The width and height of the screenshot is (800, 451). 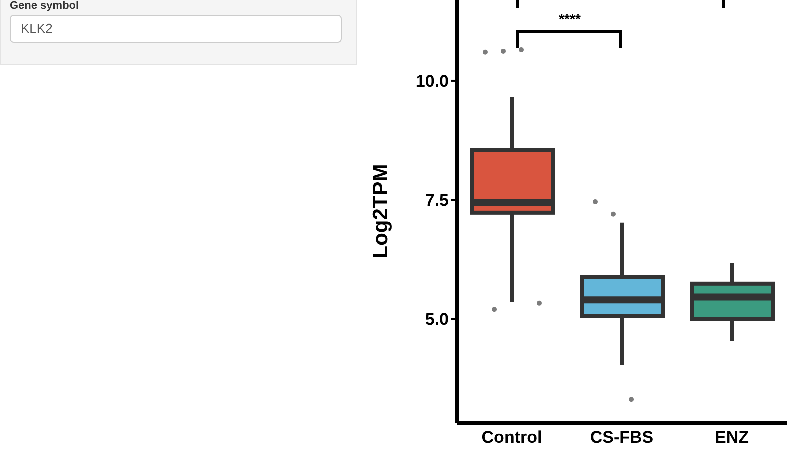 I want to click on annotation: ****, so click(x=570, y=19).